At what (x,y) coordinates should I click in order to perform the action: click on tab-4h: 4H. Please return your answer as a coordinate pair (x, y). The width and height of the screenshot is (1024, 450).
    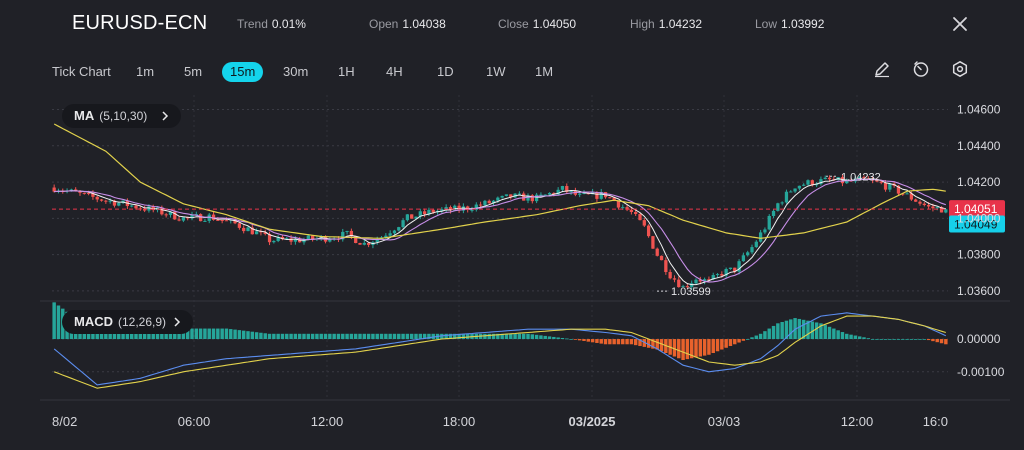
    Looking at the image, I should click on (394, 71).